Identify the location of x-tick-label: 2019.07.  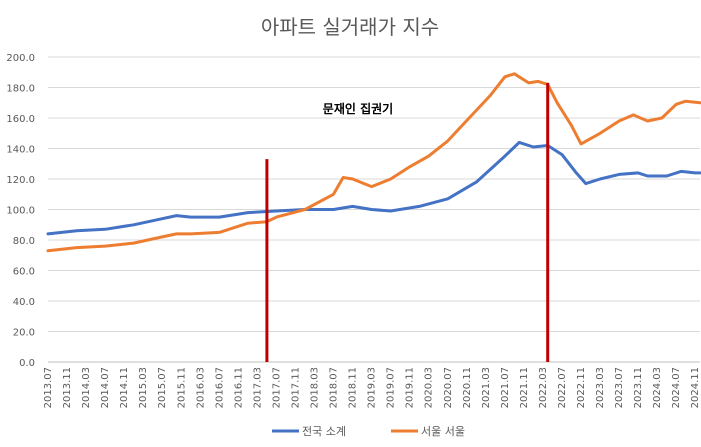
(391, 387).